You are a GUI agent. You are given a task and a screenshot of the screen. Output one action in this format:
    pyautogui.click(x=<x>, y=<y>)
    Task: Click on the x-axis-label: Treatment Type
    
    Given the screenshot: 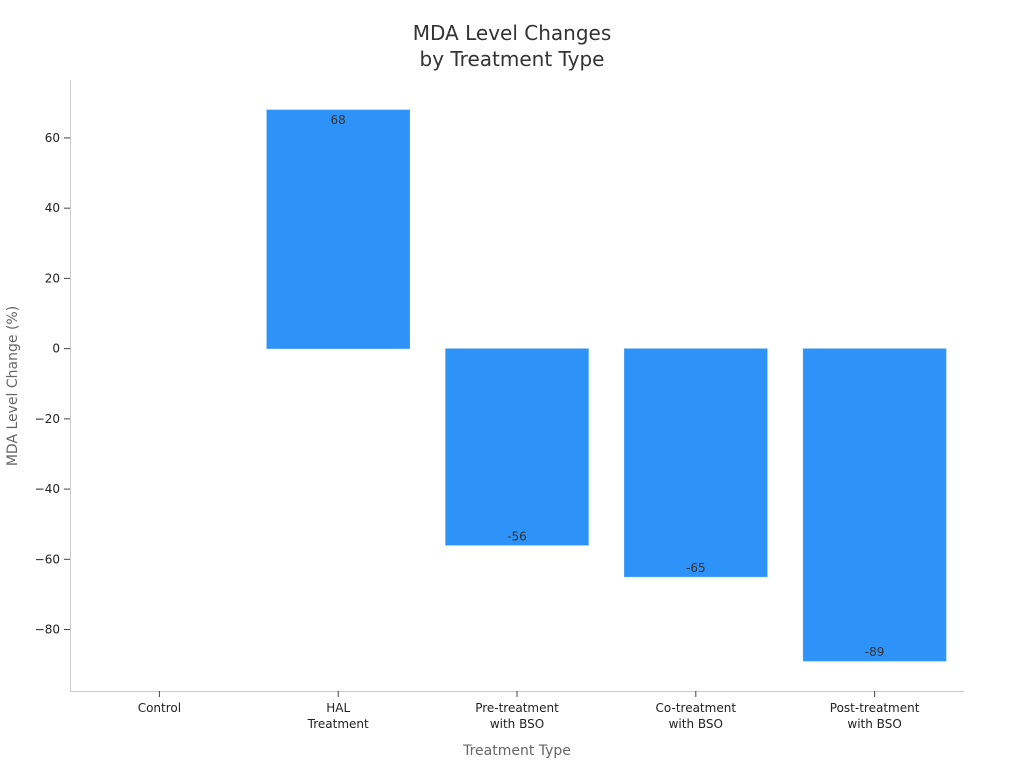 What is the action you would take?
    pyautogui.click(x=516, y=751)
    